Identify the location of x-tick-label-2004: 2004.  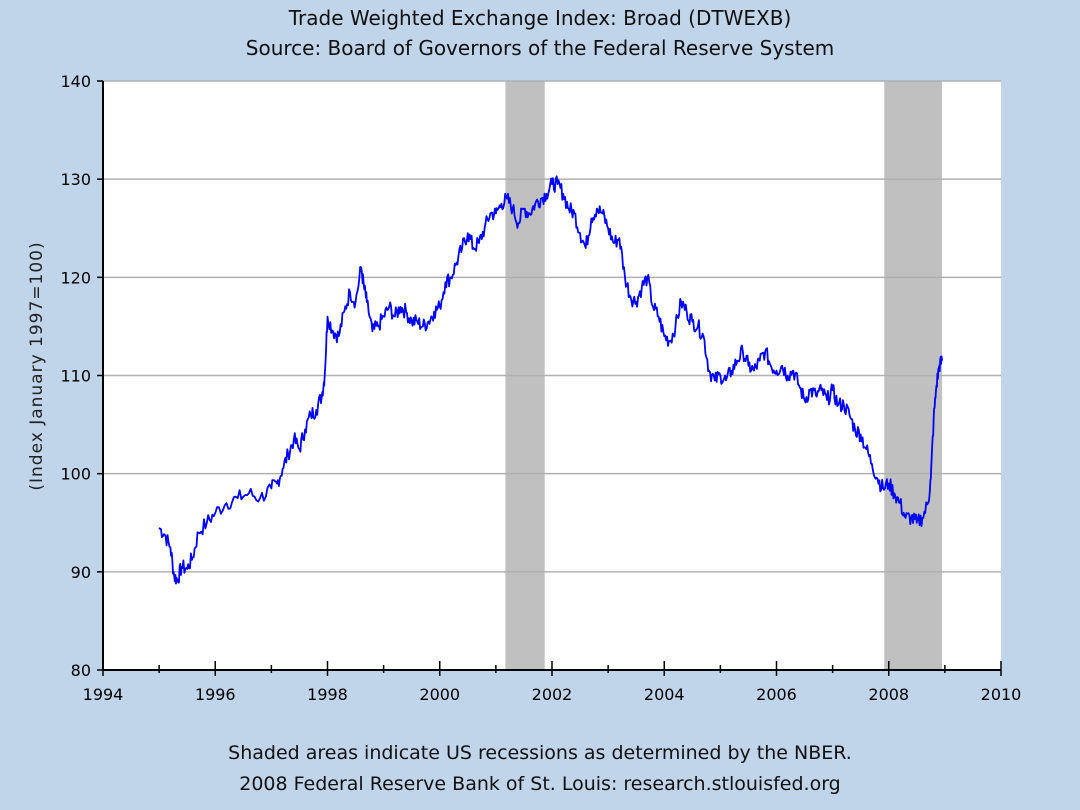
(664, 694).